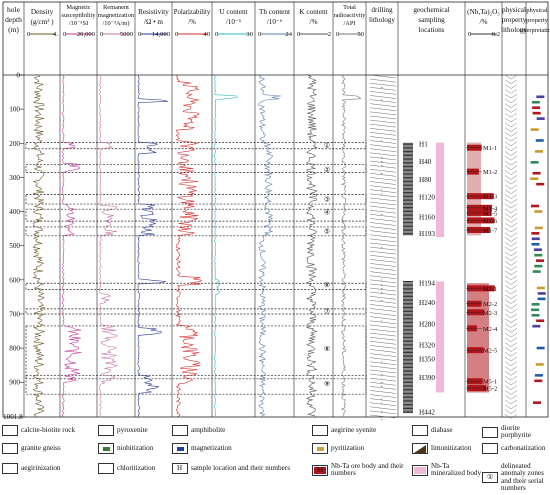  Describe the element at coordinates (423, 144) in the screenshot. I see `sample-label: H1` at that location.